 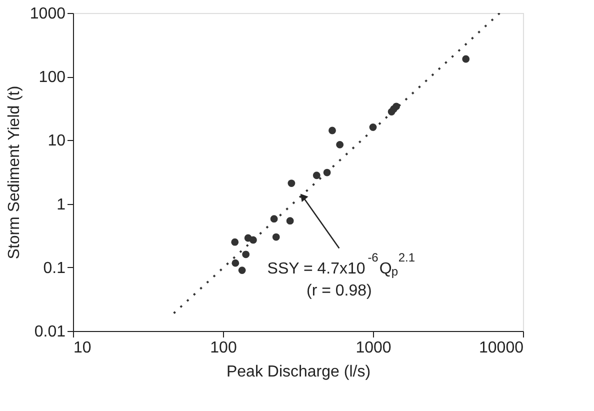 What do you see at coordinates (14, 173) in the screenshot?
I see `y-axis-title: Storm Sediment Yield (t)` at bounding box center [14, 173].